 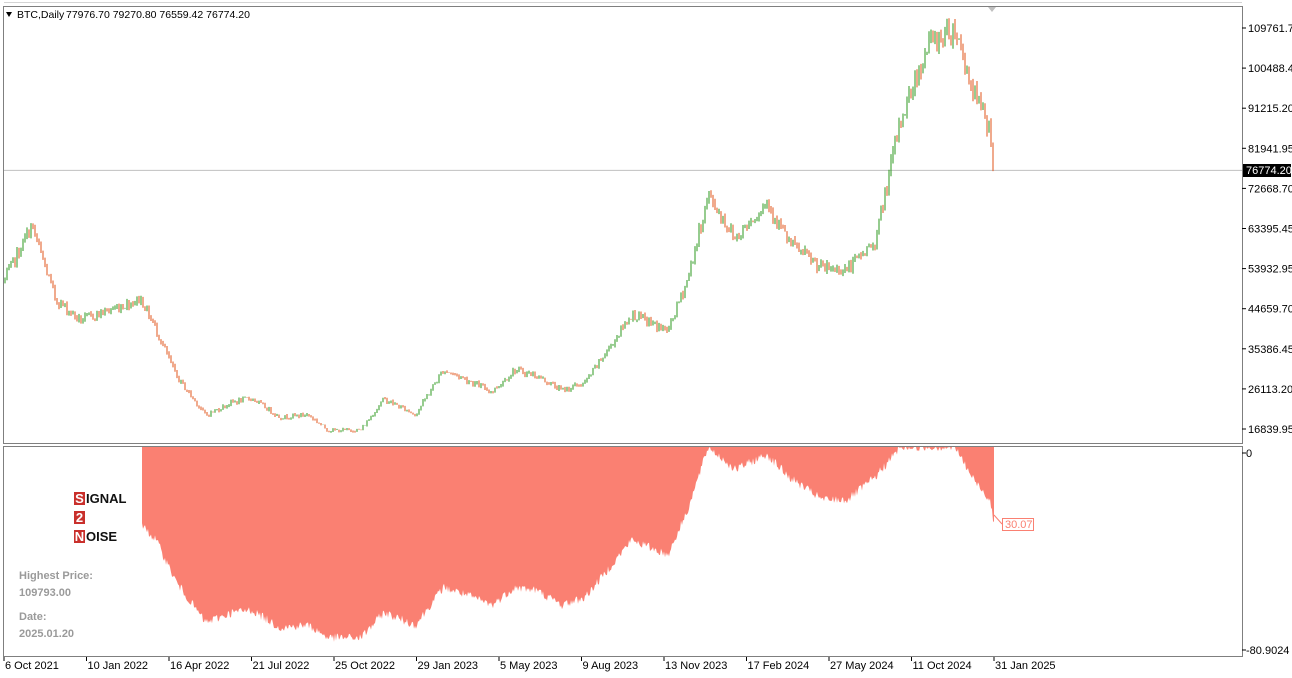 I want to click on indicator-top-label: 0, so click(x=1249, y=454).